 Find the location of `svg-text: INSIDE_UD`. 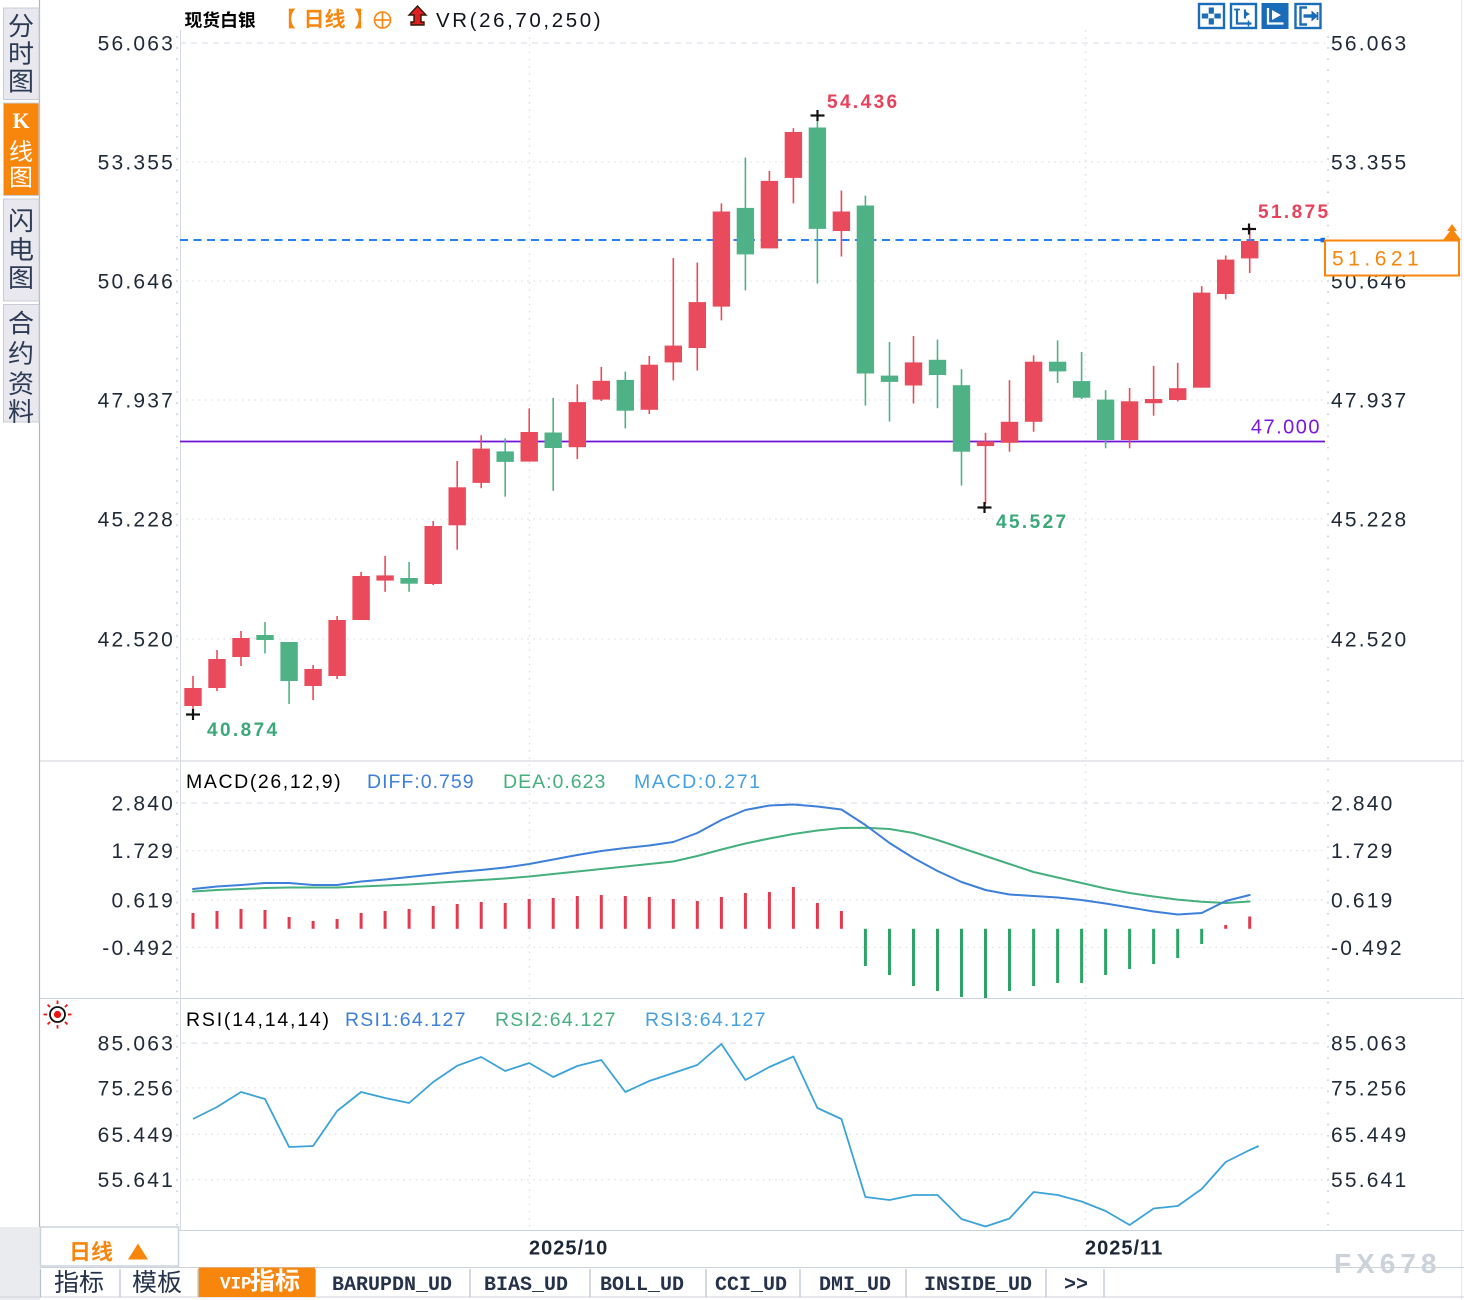

svg-text: INSIDE_UD is located at coordinates (978, 1285).